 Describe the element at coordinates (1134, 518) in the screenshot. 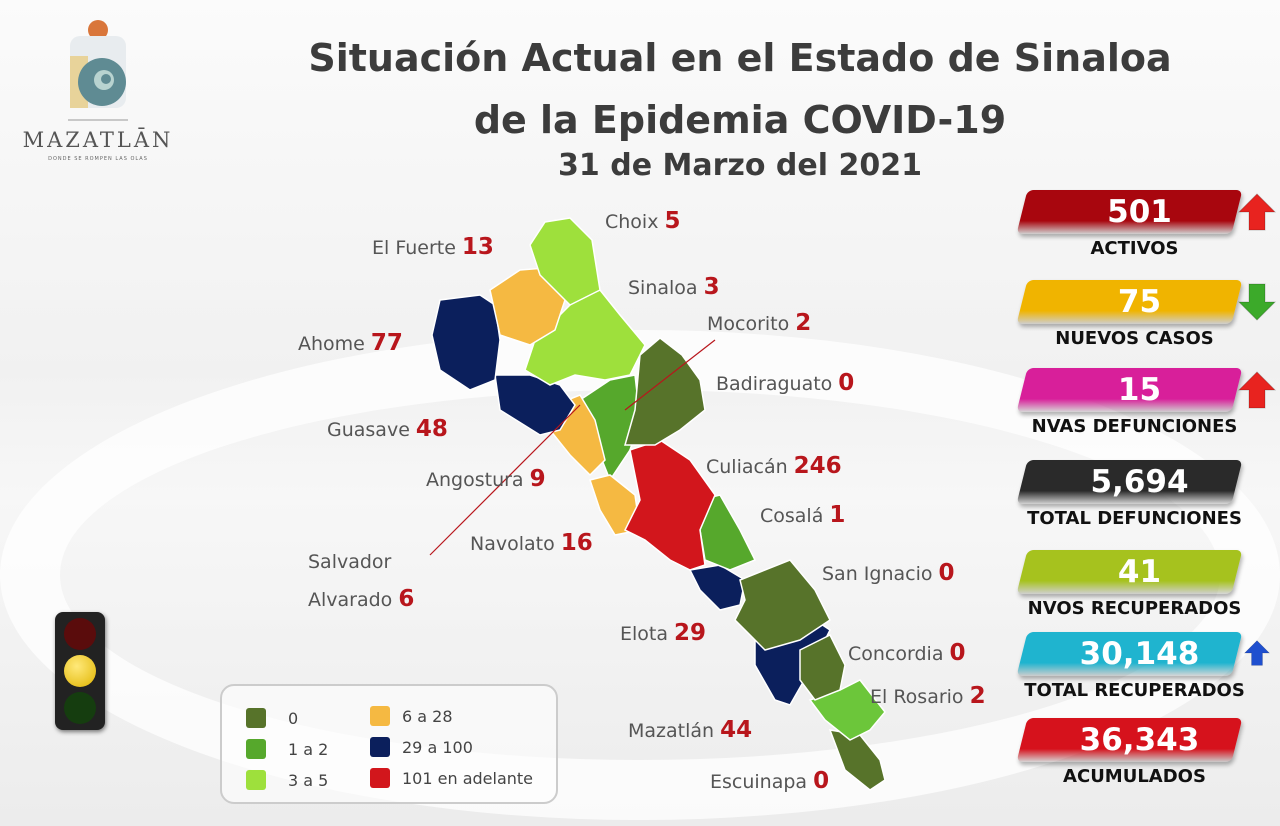

I see `stat-label: TOTAL DEFUNCIONES` at that location.